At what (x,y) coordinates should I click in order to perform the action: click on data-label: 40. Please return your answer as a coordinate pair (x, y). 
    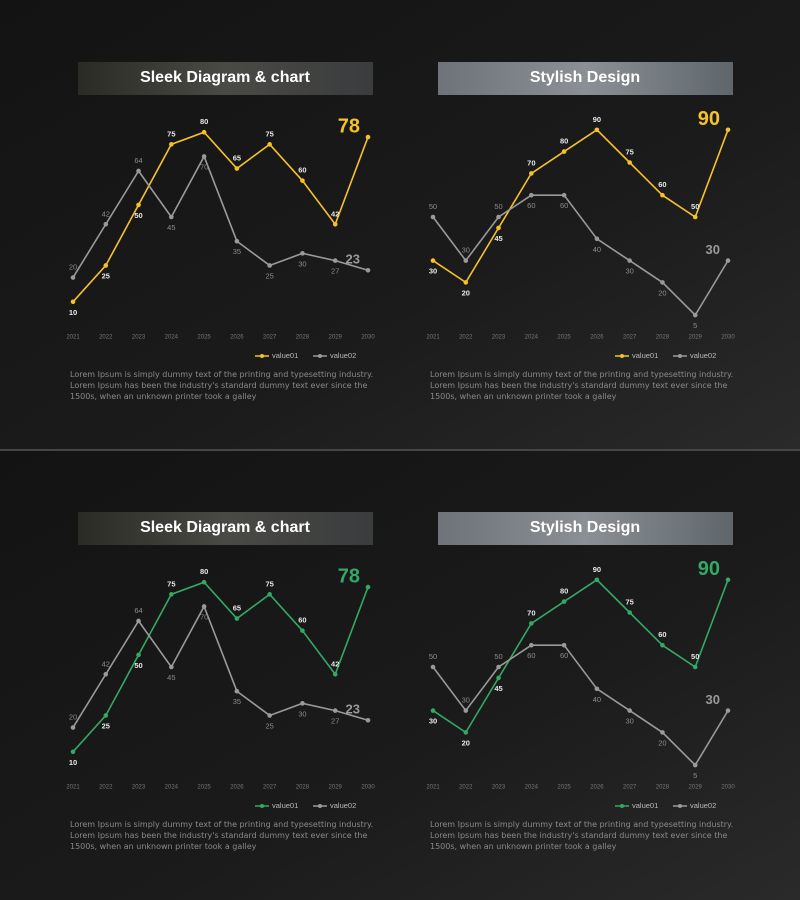
    Looking at the image, I should click on (597, 699).